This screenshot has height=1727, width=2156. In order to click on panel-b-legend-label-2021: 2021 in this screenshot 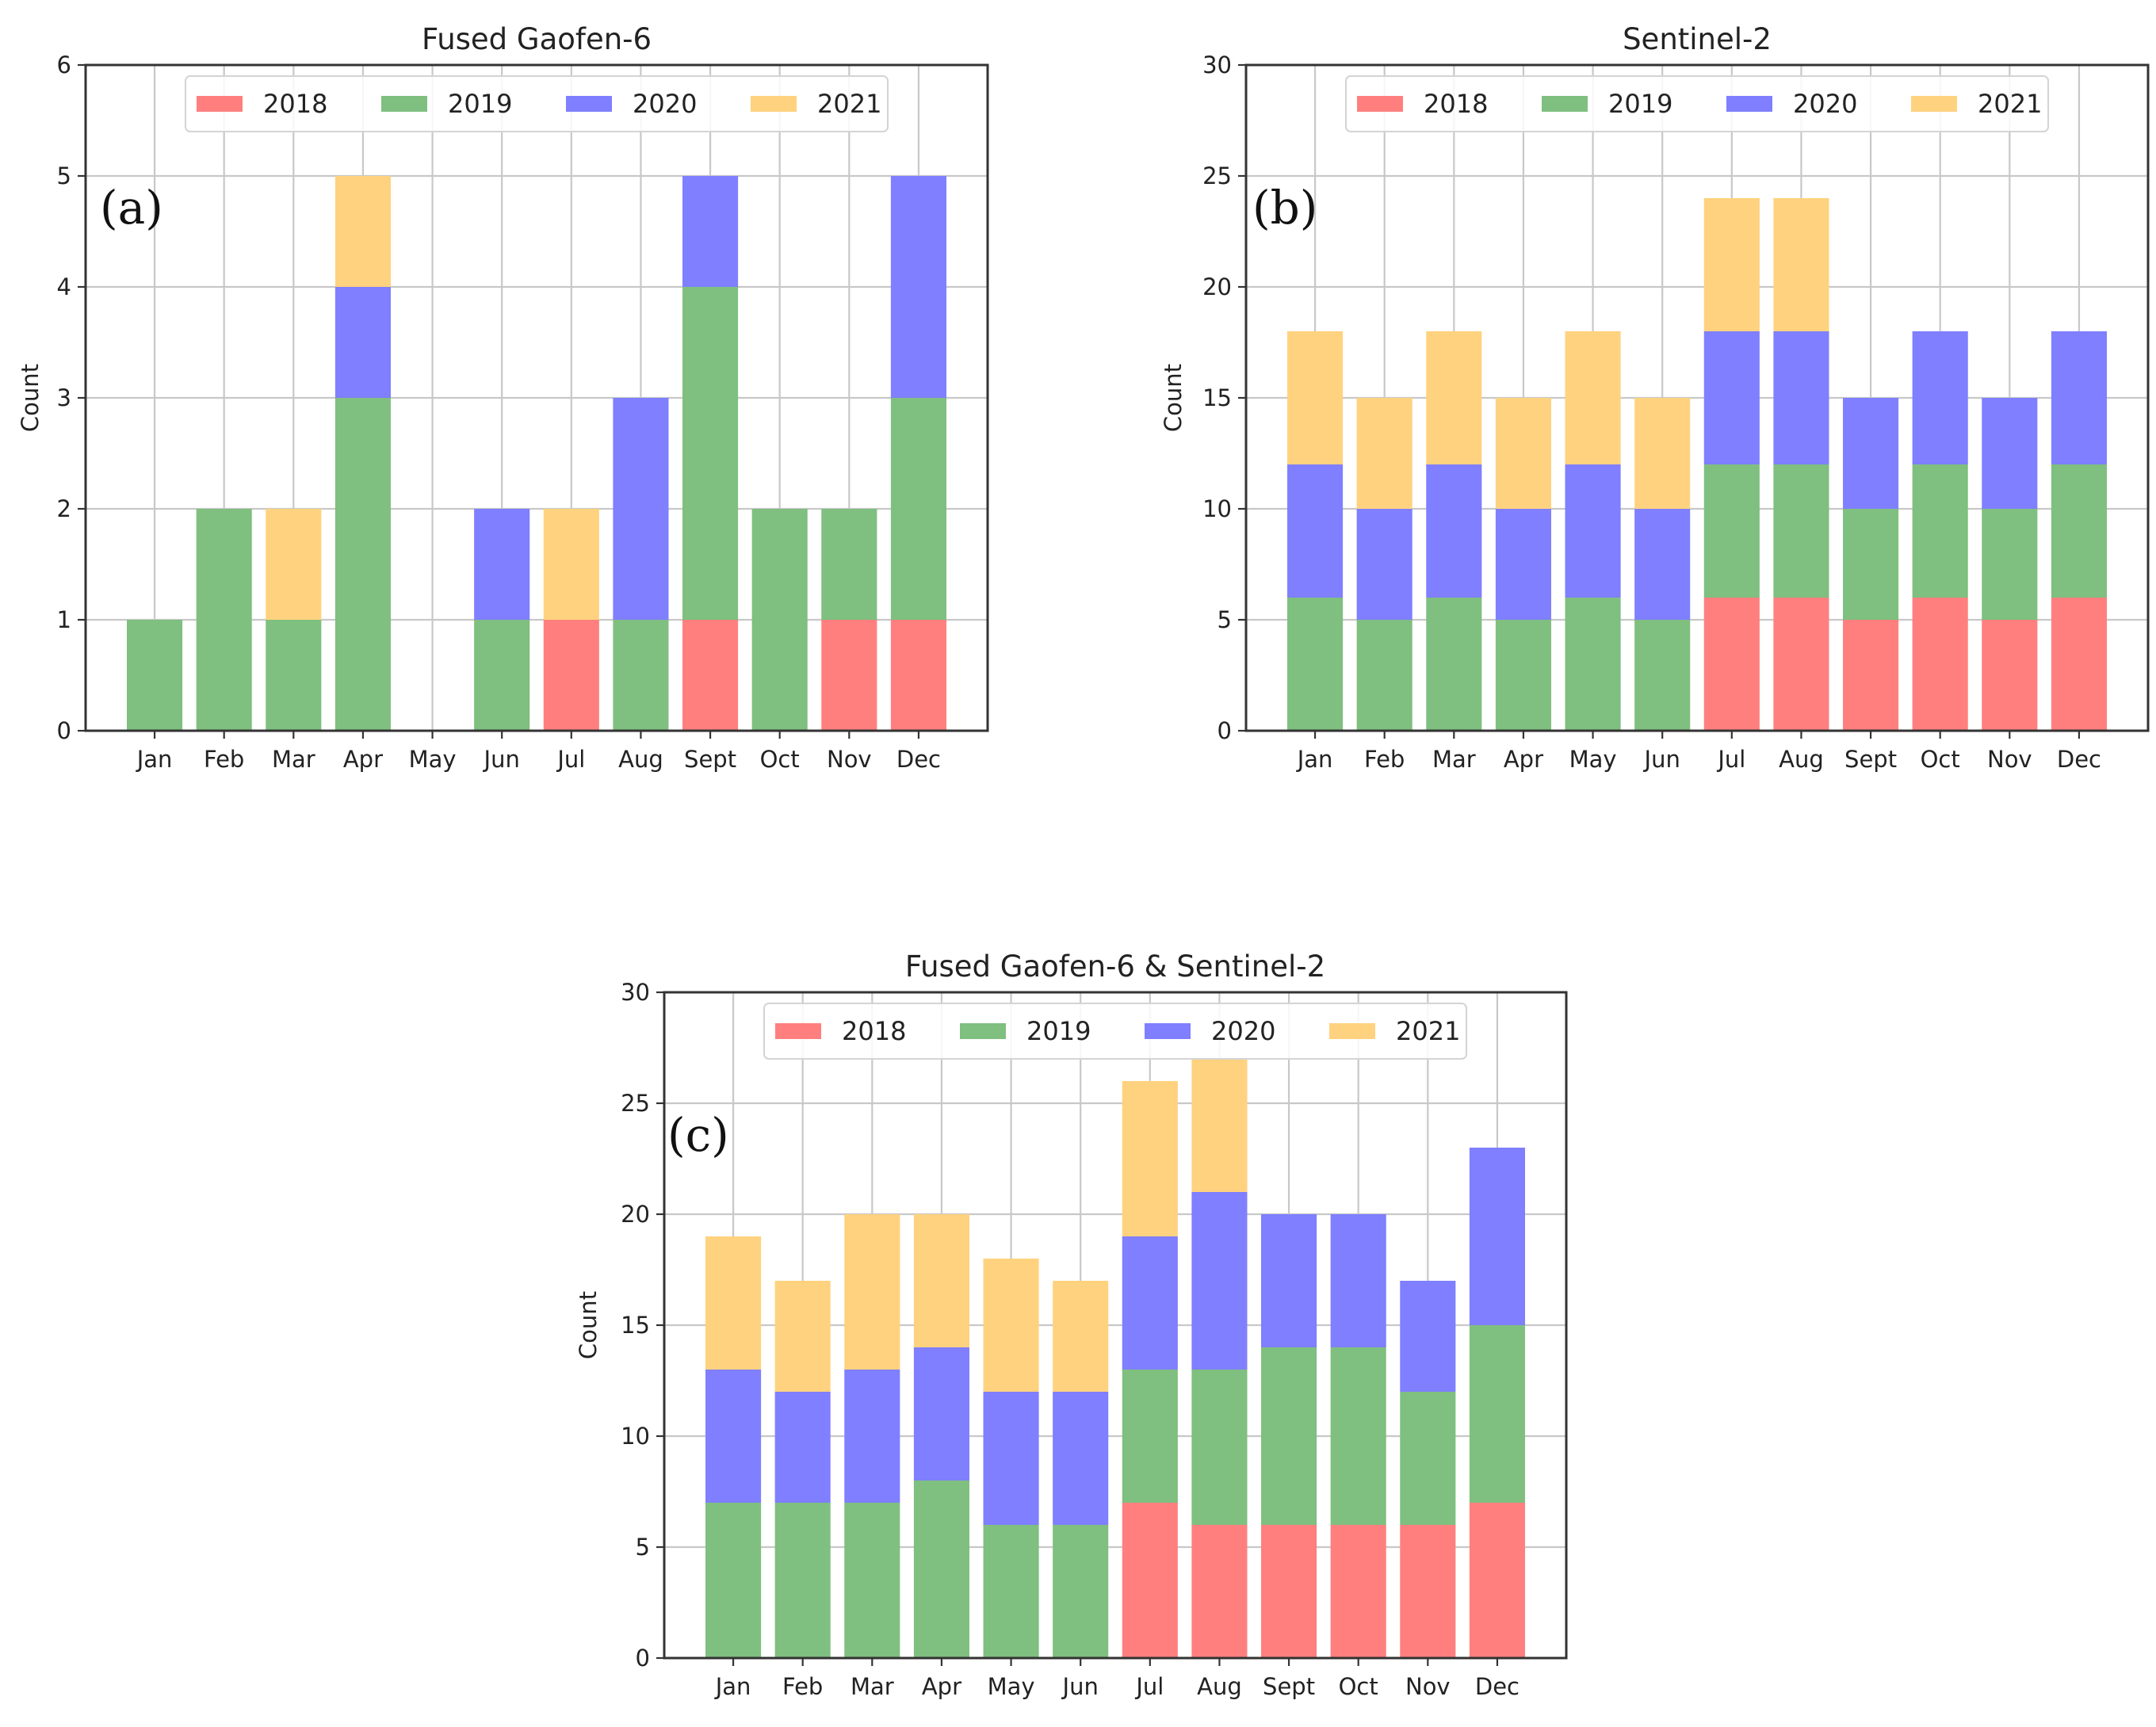, I will do `click(2010, 104)`.